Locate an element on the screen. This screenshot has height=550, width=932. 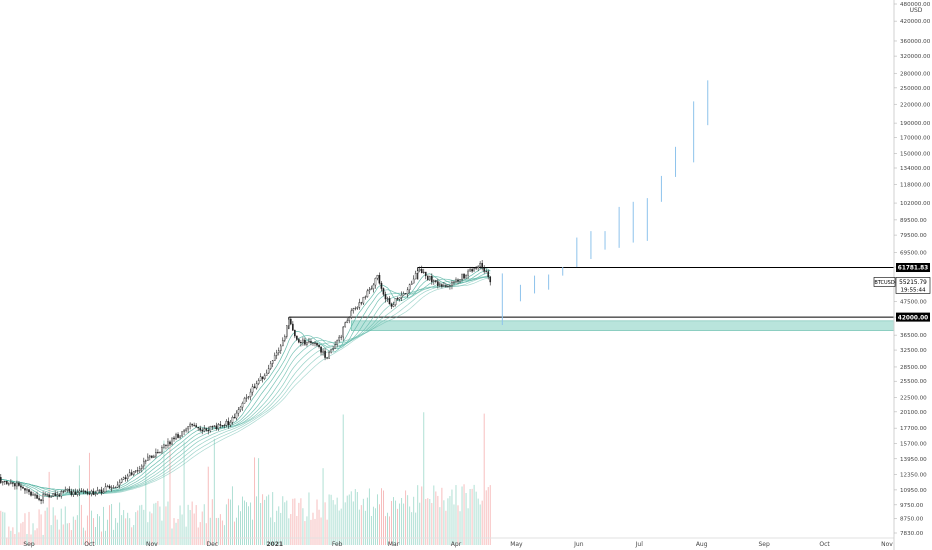
price-tick-label: 36500.00 is located at coordinates (913, 336).